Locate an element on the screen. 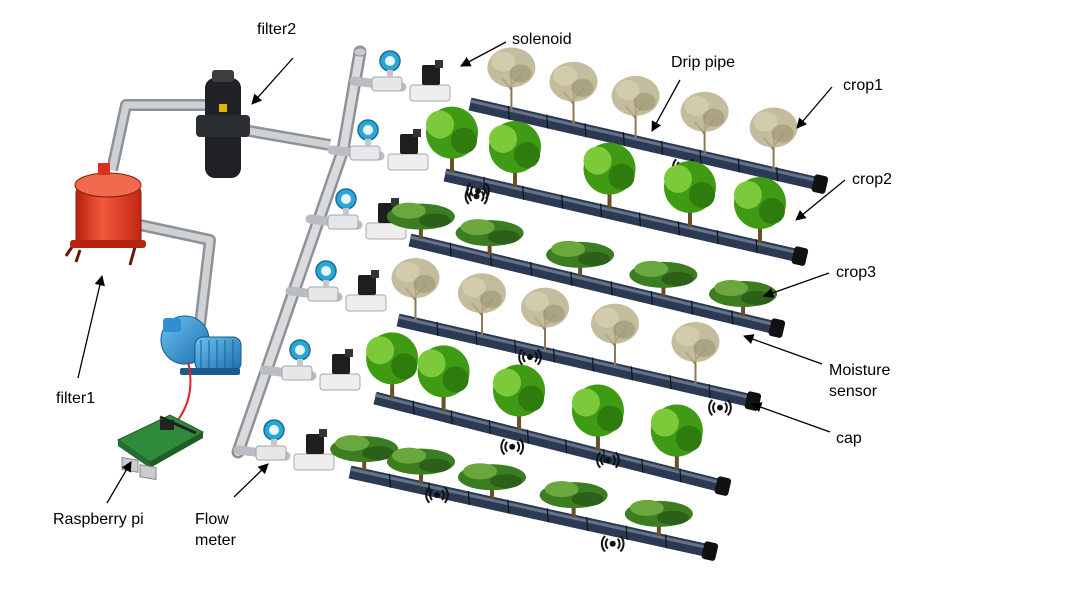 This screenshot has height=606, width=1069. arrow-flow-meter is located at coordinates (251, 480).